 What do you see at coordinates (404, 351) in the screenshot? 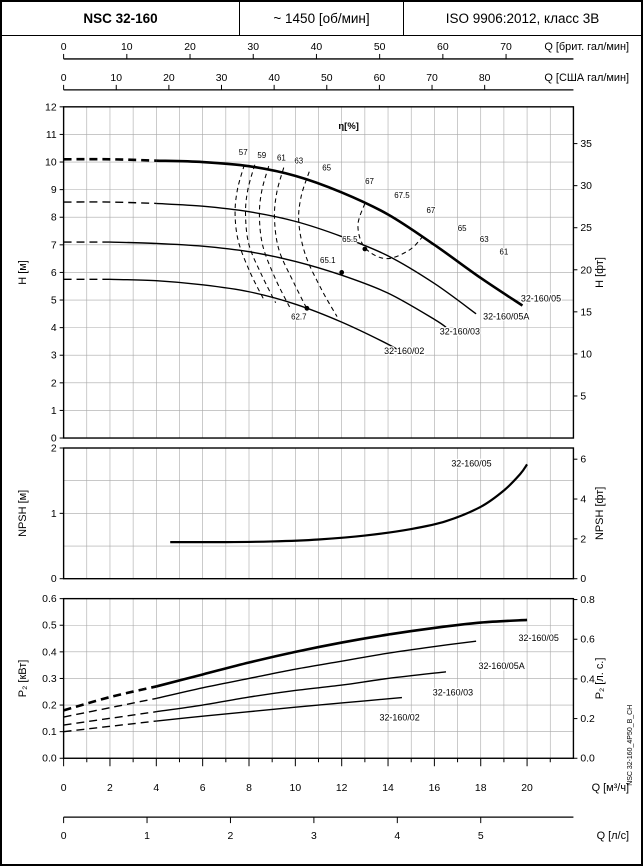
I see `curve-label: 32-160/02` at bounding box center [404, 351].